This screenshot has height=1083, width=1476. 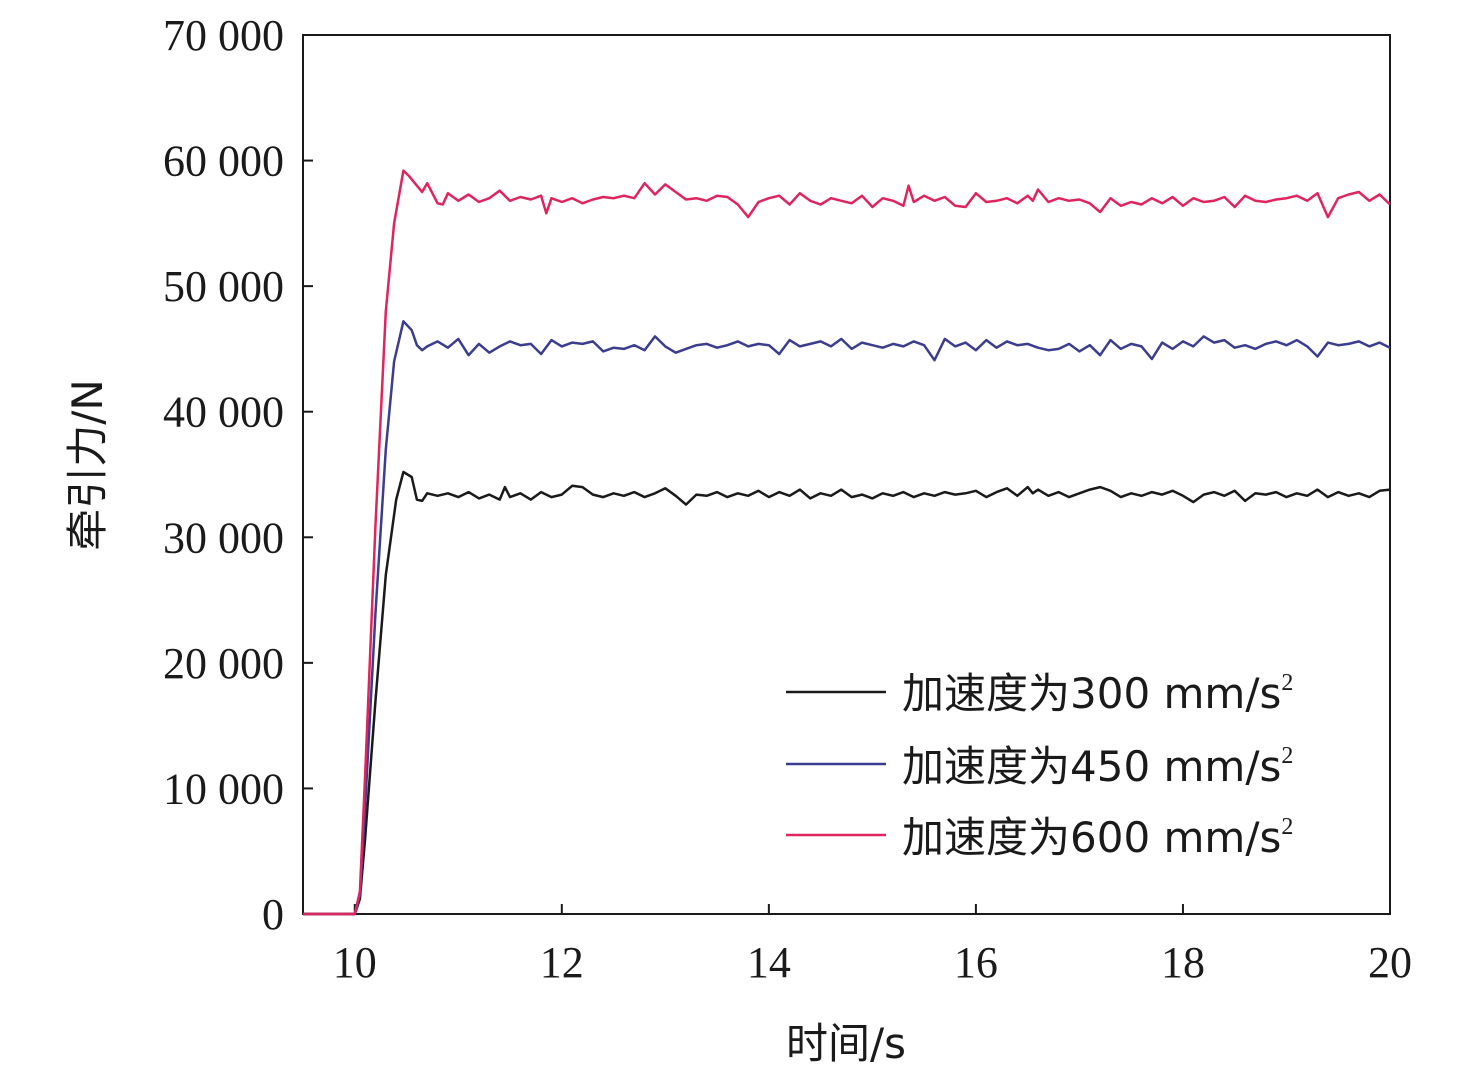 What do you see at coordinates (223, 663) in the screenshot?
I see `y-tick-label: 20 000` at bounding box center [223, 663].